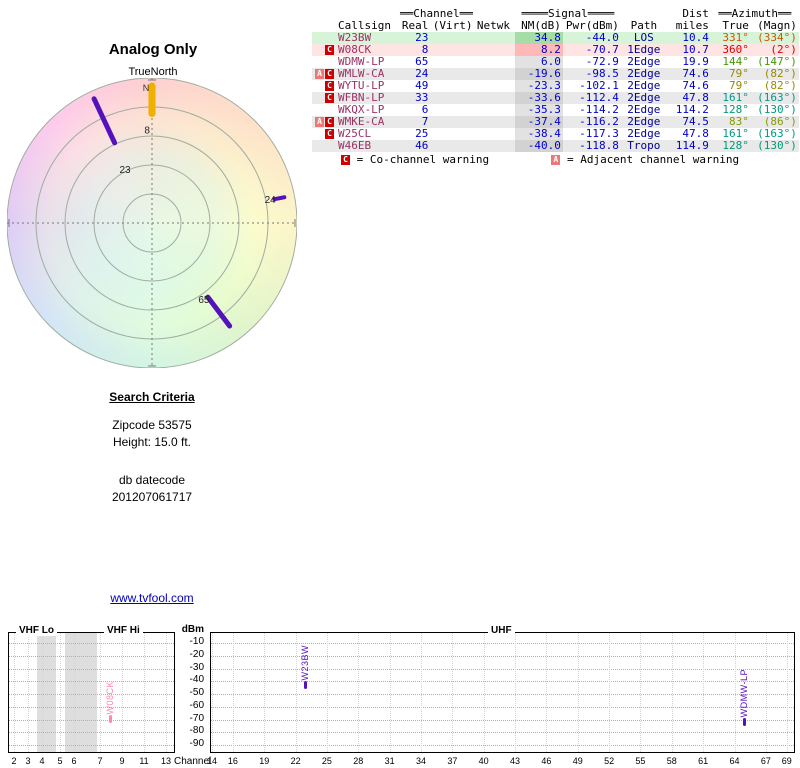 This screenshot has height=768, width=800. Describe the element at coordinates (232, 761) in the screenshot. I see `channel-tick-label: 16` at that location.